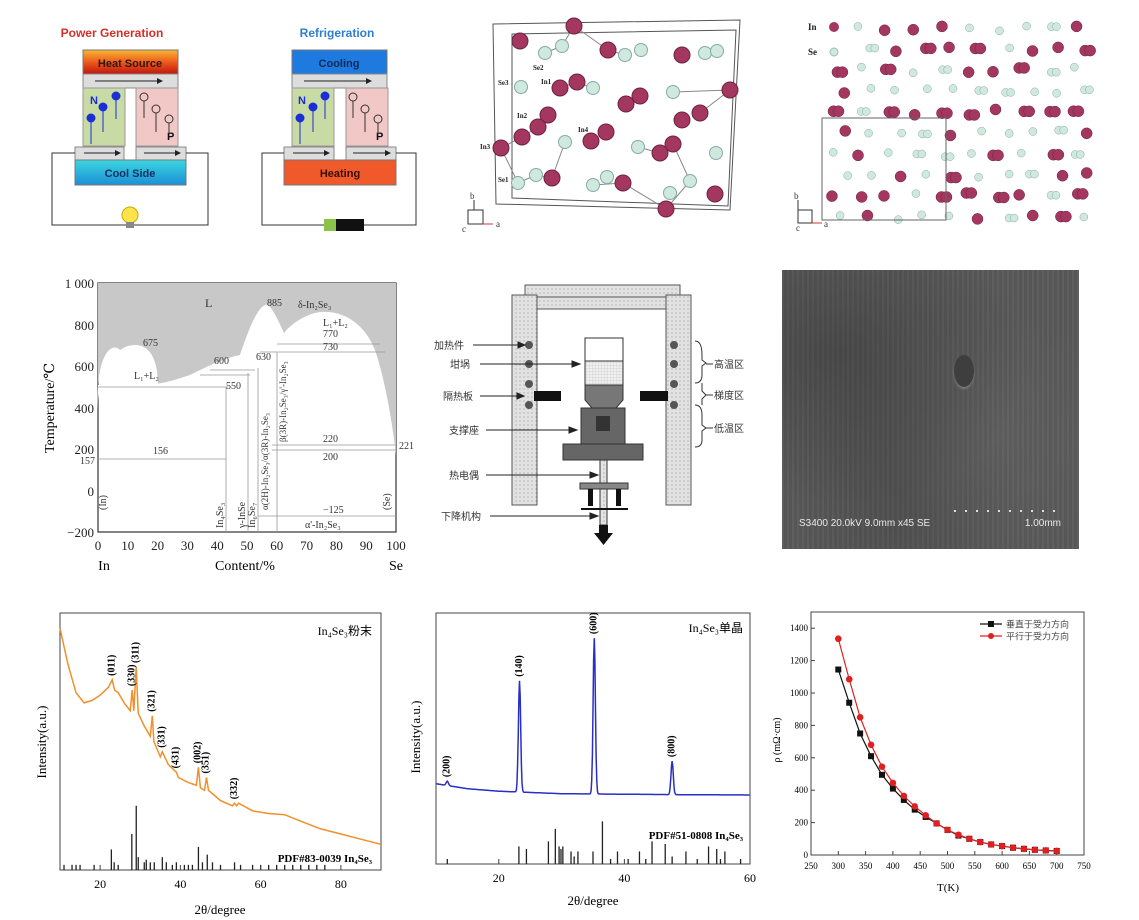  What do you see at coordinates (1037, 637) in the screenshot?
I see `legend-label: 平行于受力方向` at bounding box center [1037, 637].